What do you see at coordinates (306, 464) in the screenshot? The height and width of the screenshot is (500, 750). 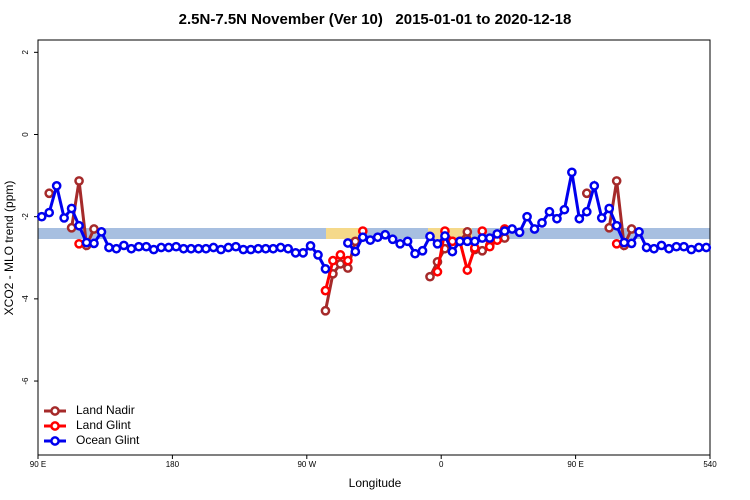 I see `x-tick-label: 90 W` at bounding box center [306, 464].